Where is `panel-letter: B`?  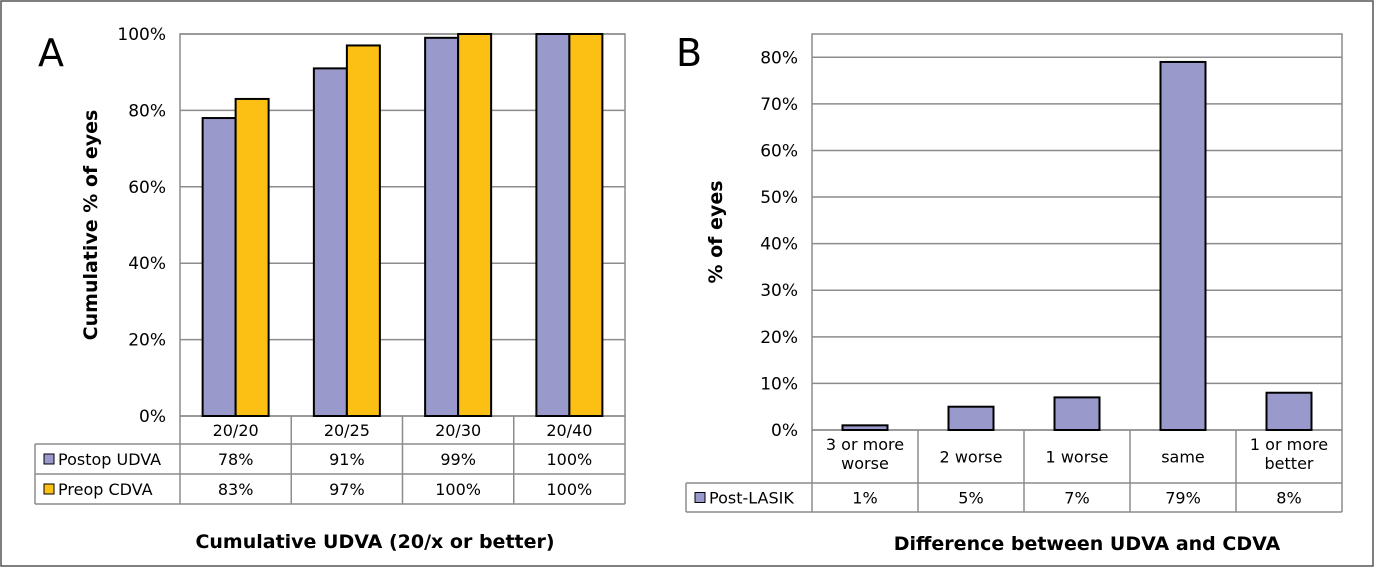
panel-letter: B is located at coordinates (689, 53).